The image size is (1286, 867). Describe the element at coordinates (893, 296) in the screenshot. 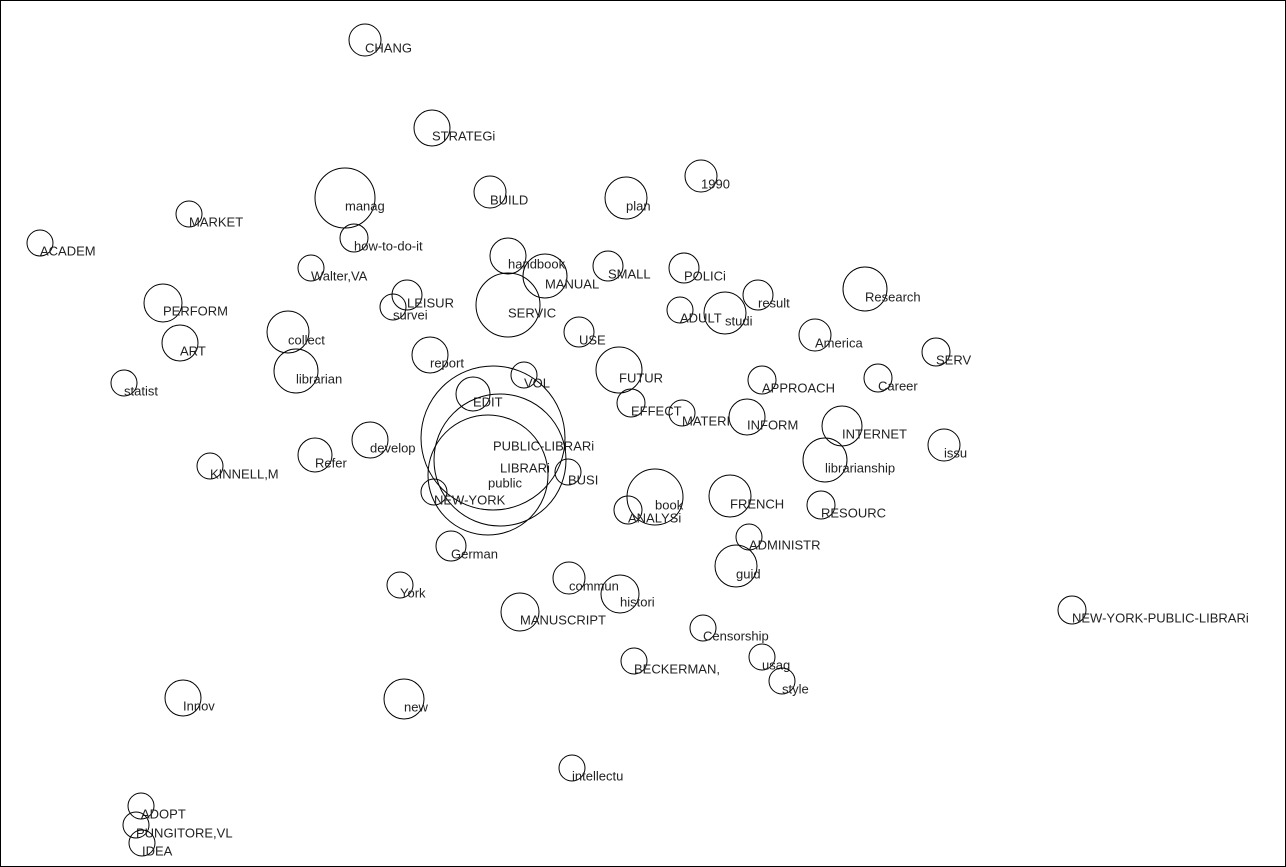

I see `bubble-label: Research` at that location.